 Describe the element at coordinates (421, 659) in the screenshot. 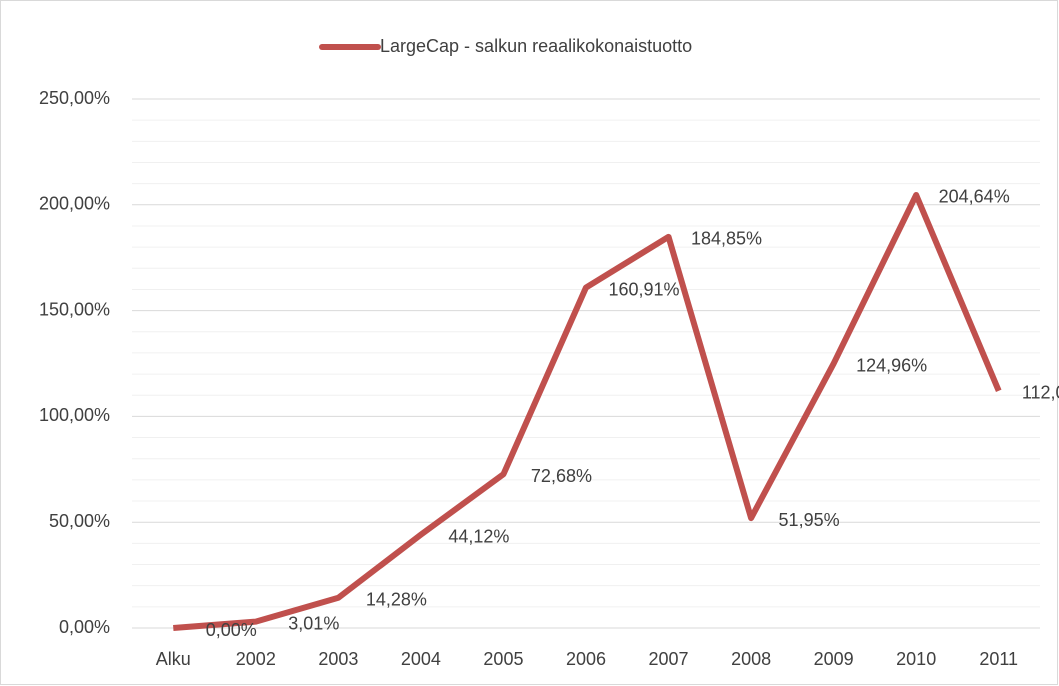

I see `x-tick-label: 2004` at that location.